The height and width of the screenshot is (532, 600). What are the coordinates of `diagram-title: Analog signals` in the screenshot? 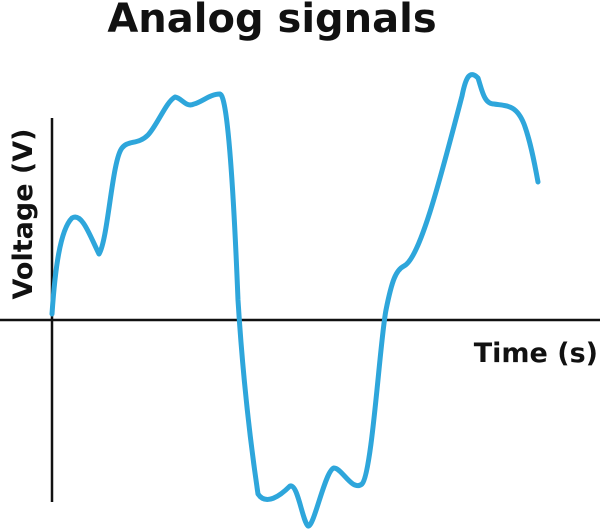 It's located at (271, 21).